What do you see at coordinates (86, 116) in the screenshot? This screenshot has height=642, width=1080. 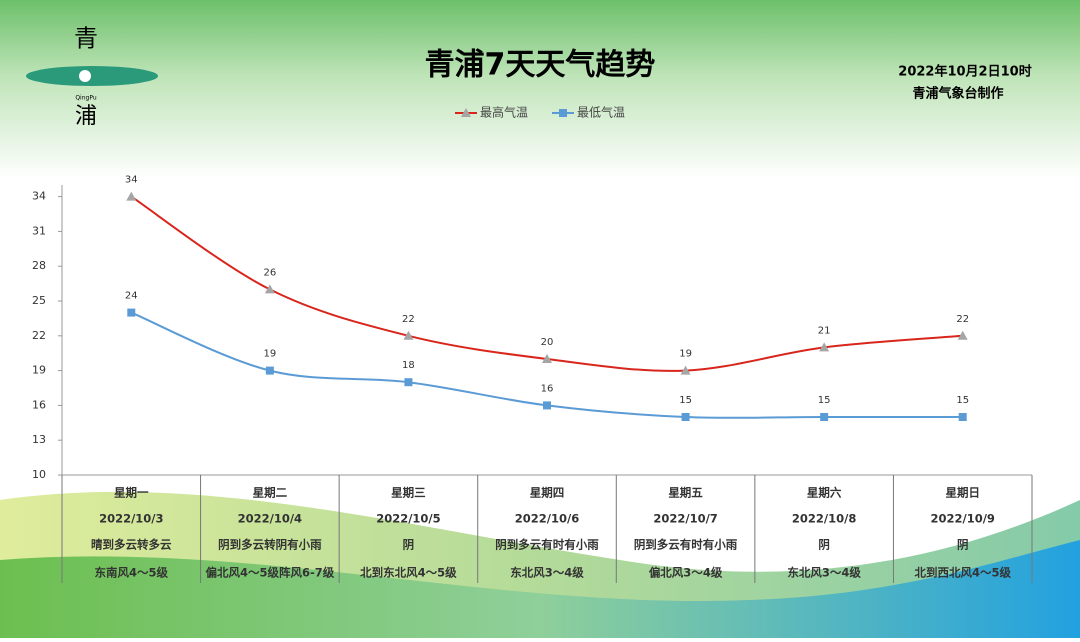 I see `logo-text: 浦` at bounding box center [86, 116].